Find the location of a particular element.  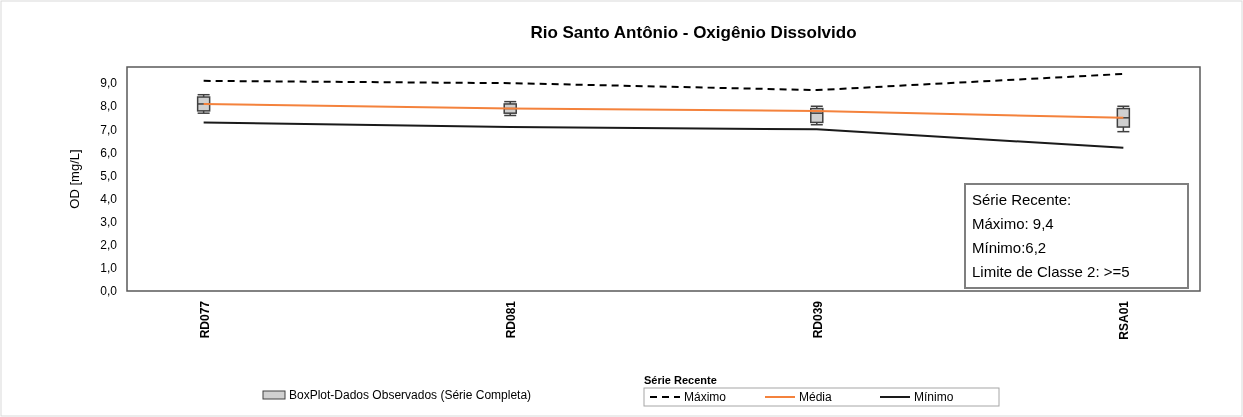

y-tick-label: 4,0 is located at coordinates (109, 198).